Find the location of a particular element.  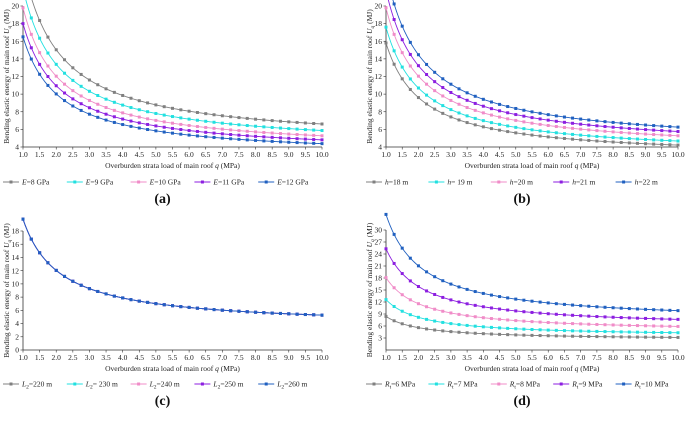

x-tick-label: 6.5 is located at coordinates (206, 154).